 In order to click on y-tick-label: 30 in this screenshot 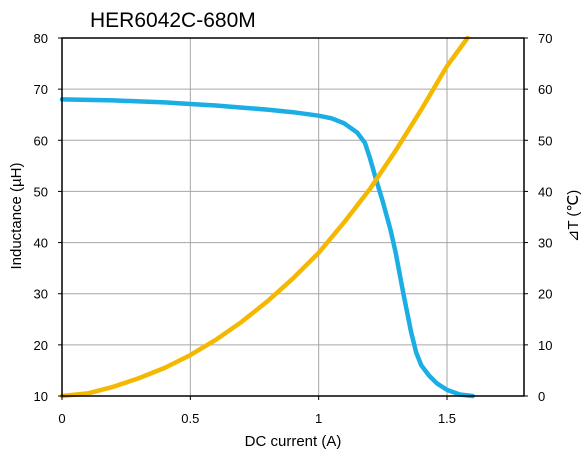, I will do `click(41, 294)`.